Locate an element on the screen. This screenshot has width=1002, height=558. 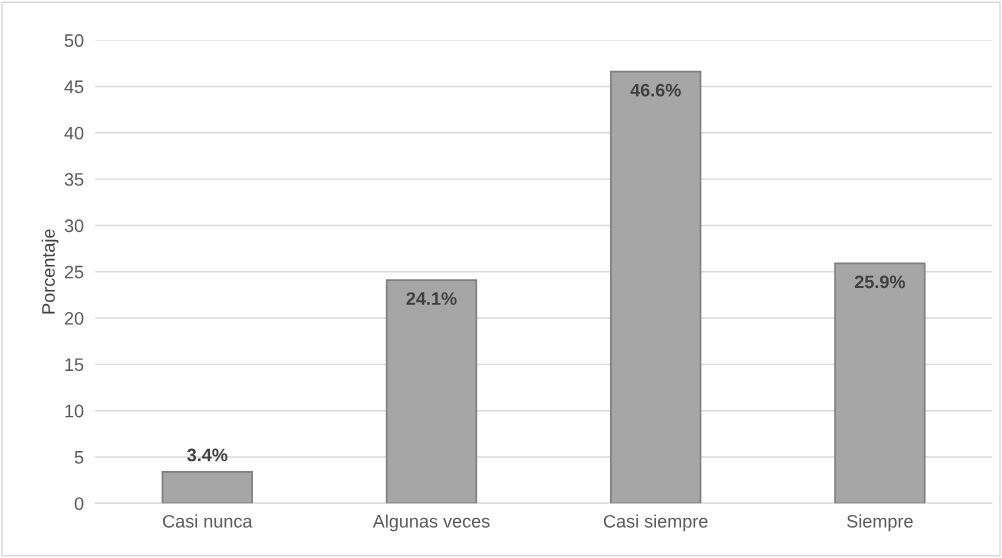
y-tick-label: 30 is located at coordinates (74, 226).